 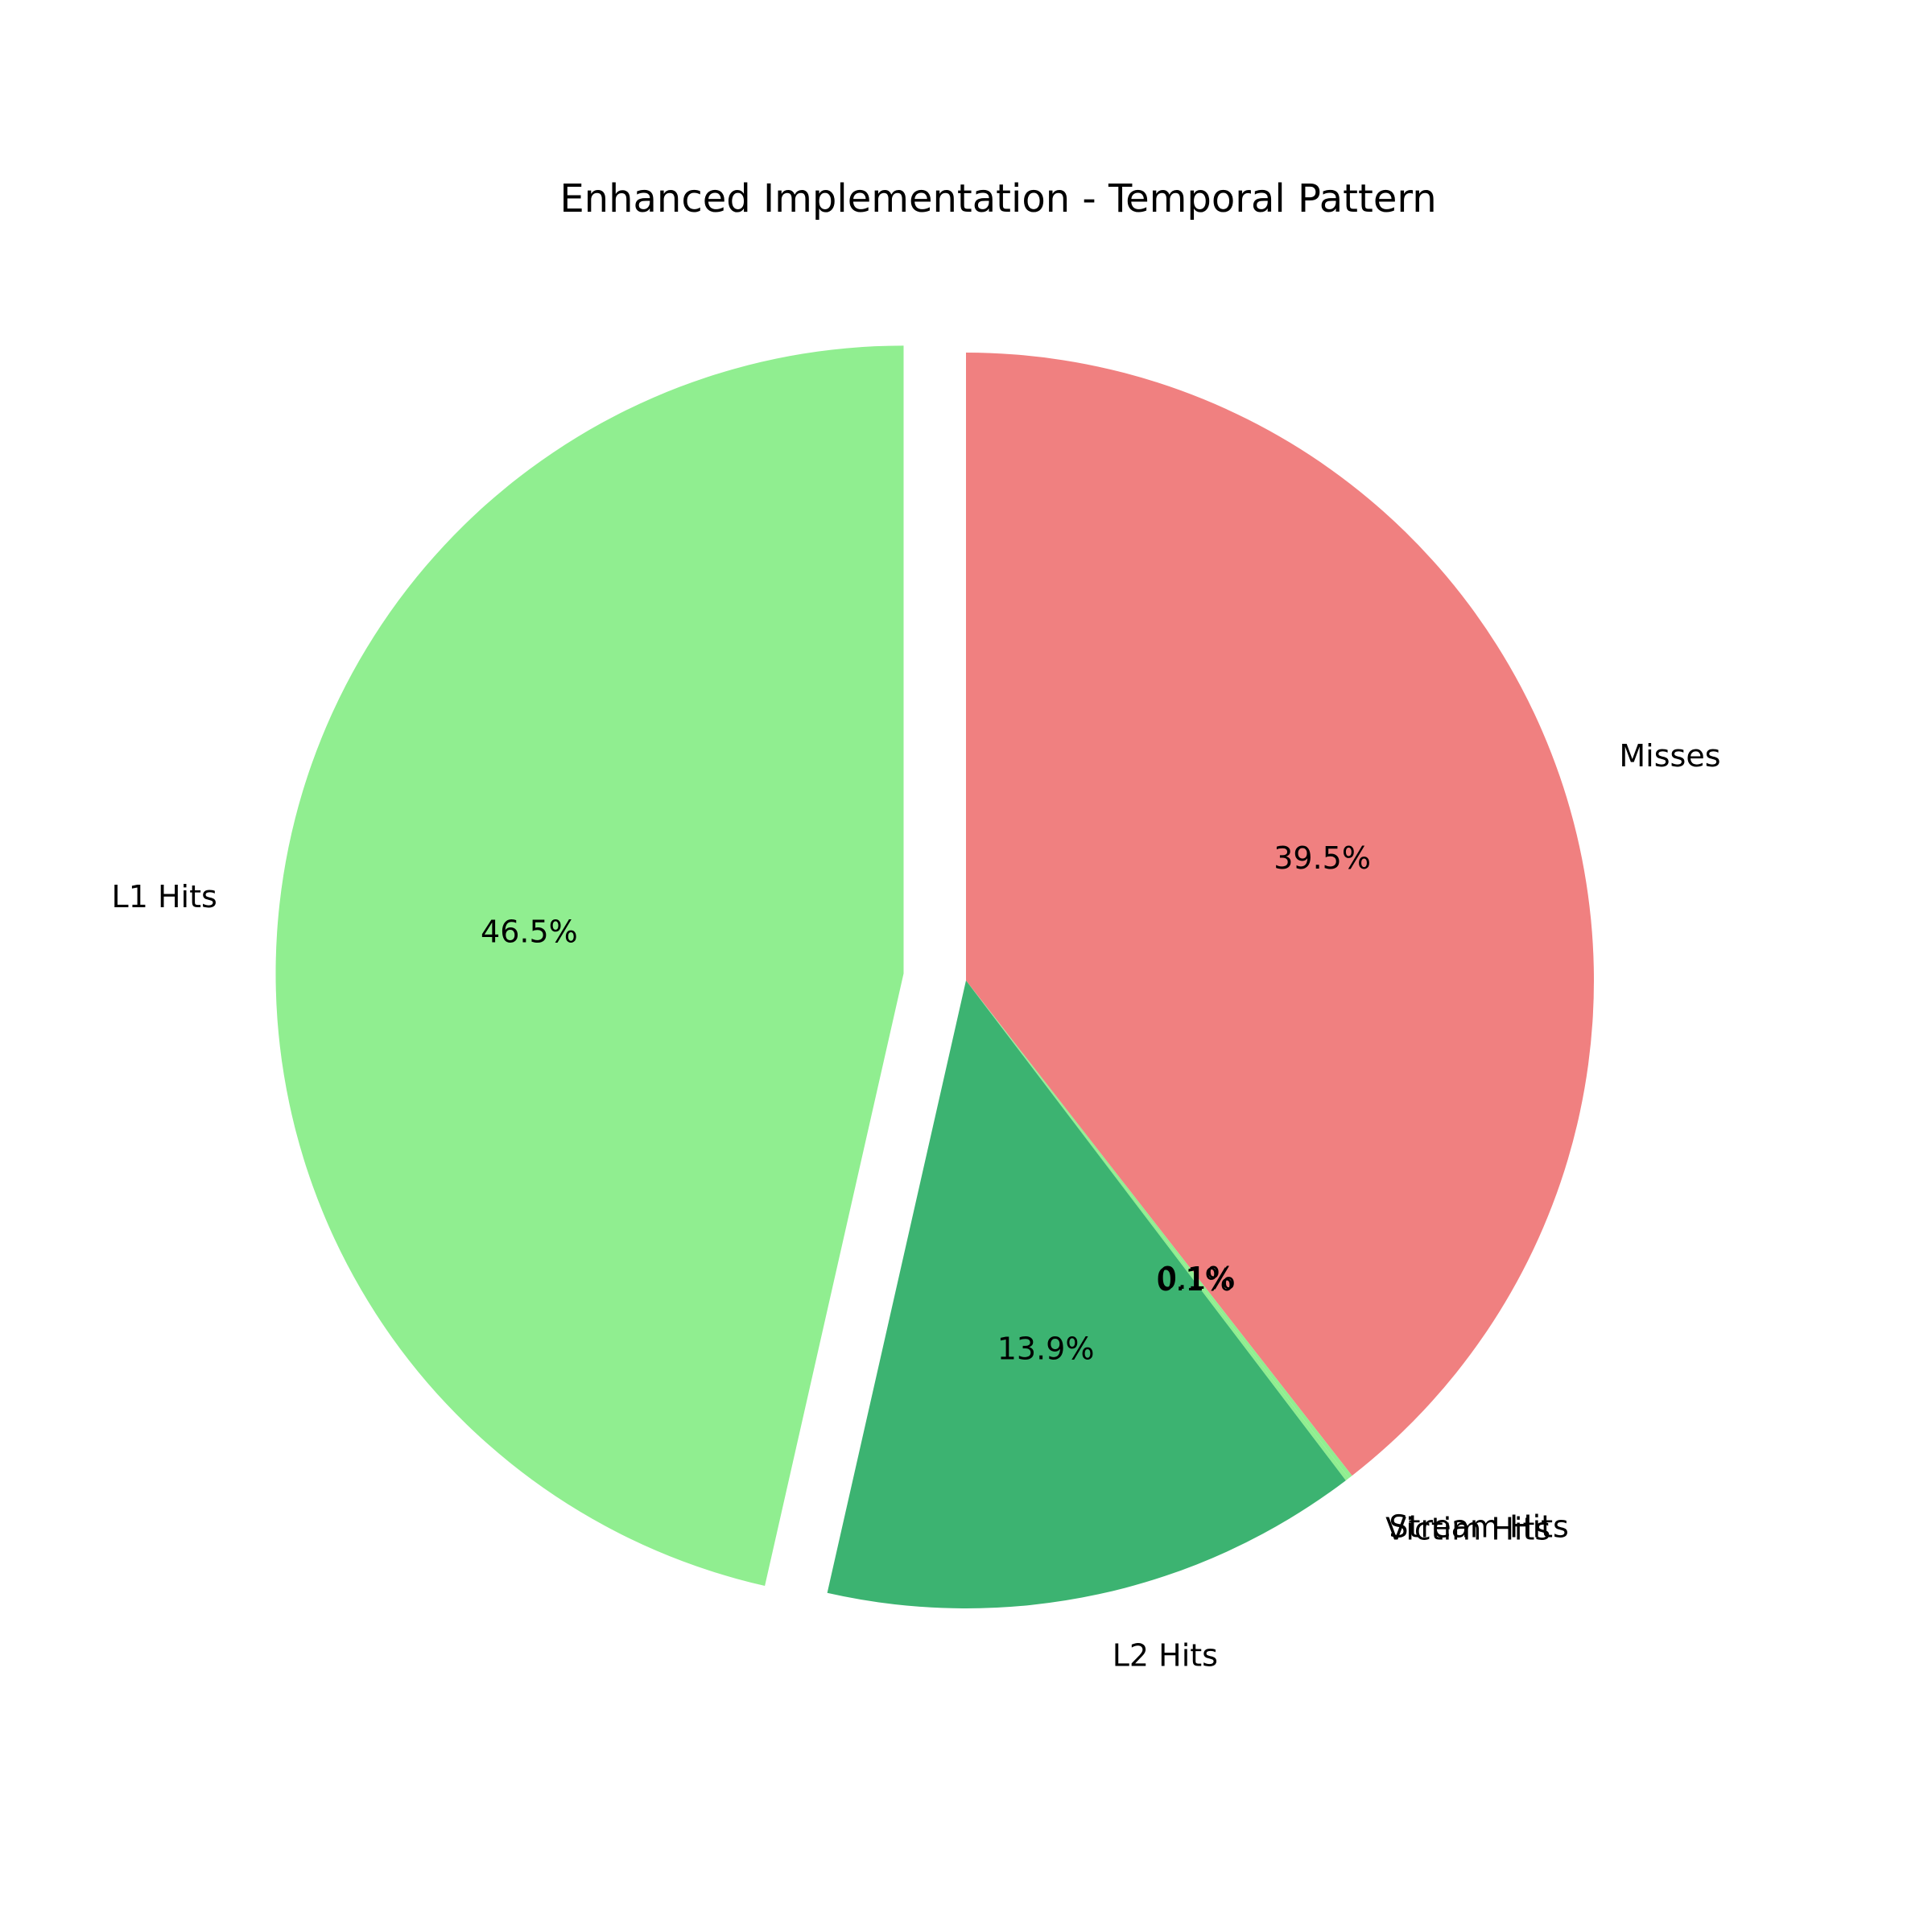 I want to click on slice-percent-stream-hits: 0.1%, so click(x=1197, y=1278).